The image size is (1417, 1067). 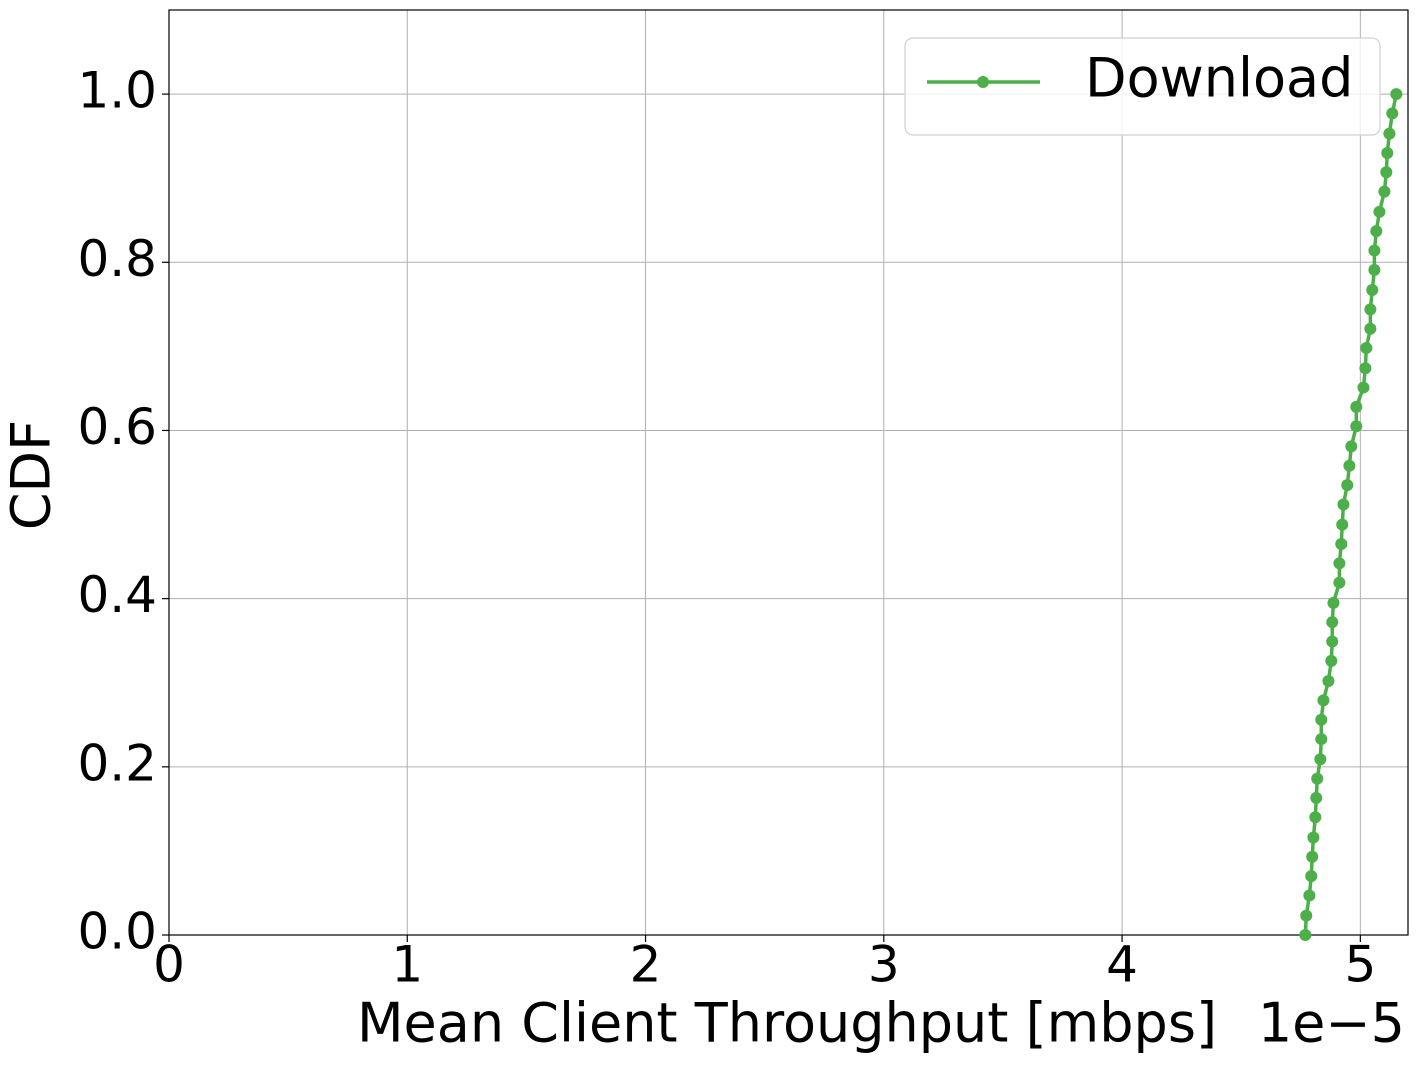 I want to click on y-tick-label: 0.8, so click(x=117, y=259).